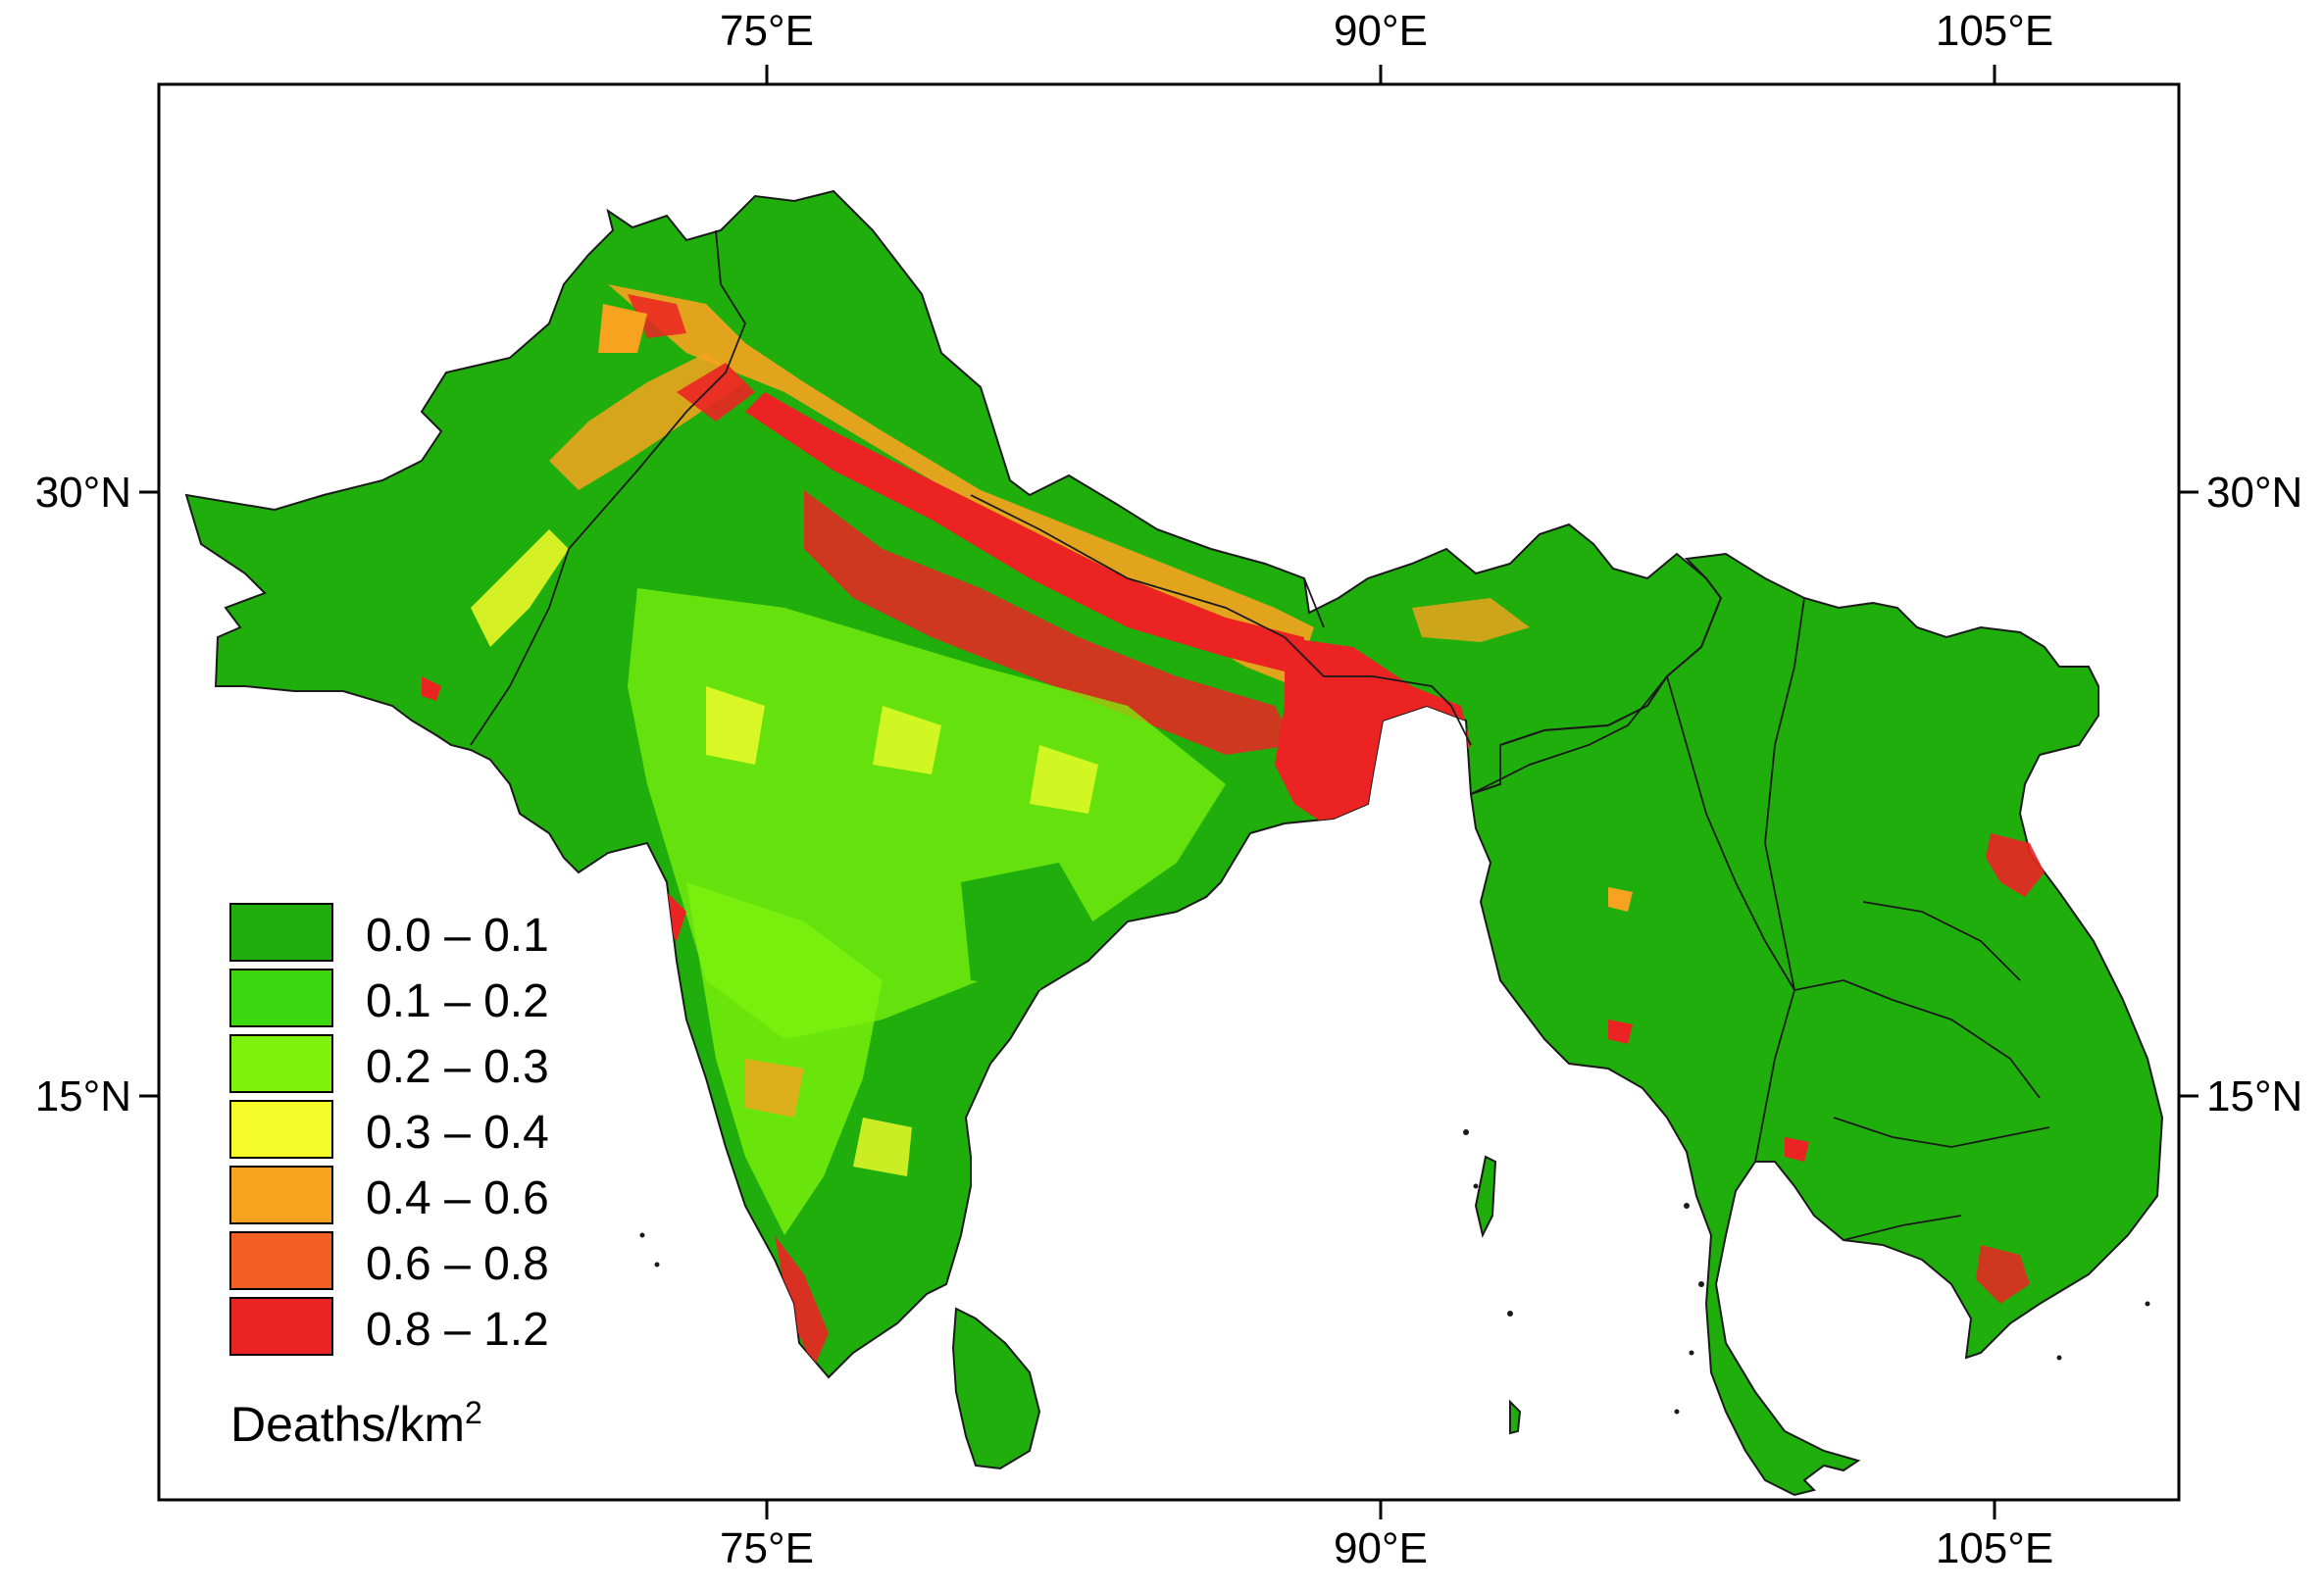 The width and height of the screenshot is (2324, 1592). I want to click on legend-label-4: 0.4 – 0.6, so click(457, 1198).